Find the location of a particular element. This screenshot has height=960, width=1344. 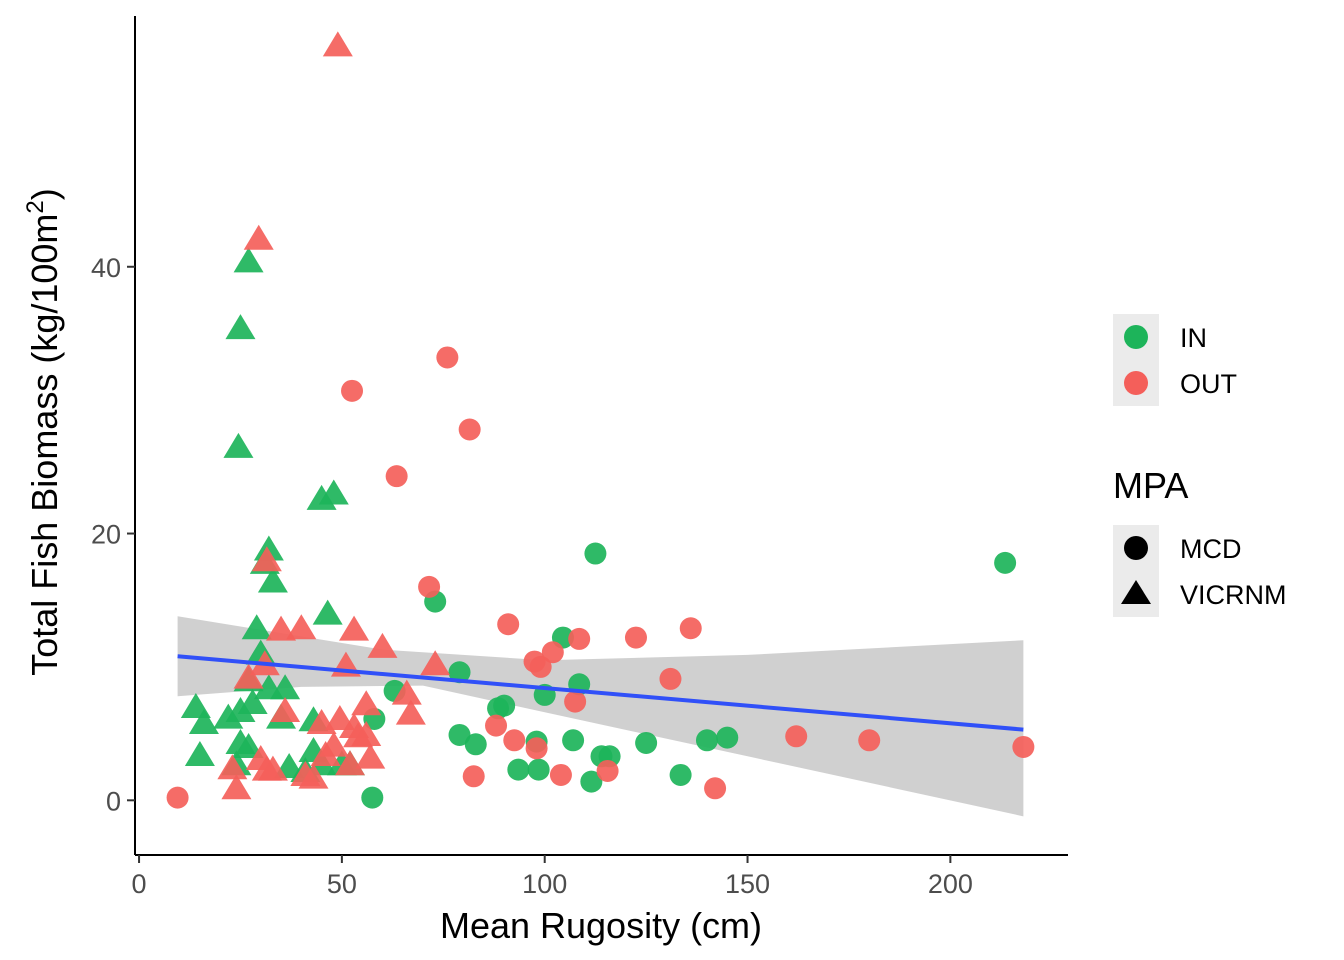

x-tick-label: 200 is located at coordinates (950, 884).